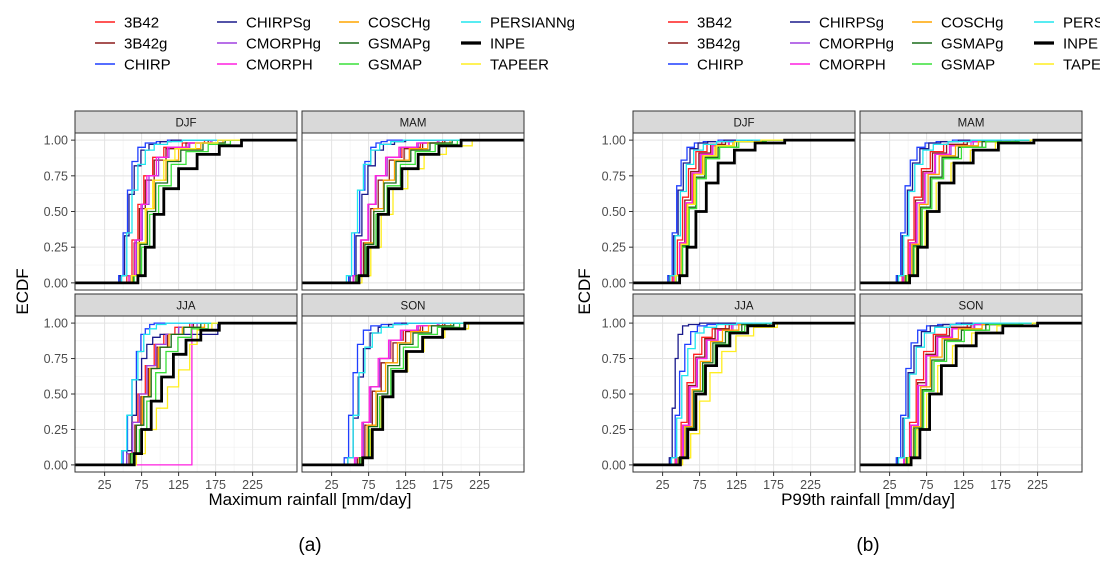 This screenshot has width=1100, height=562. I want to click on x-axis-title-b: P99th rainfall [mm/day], so click(868, 499).